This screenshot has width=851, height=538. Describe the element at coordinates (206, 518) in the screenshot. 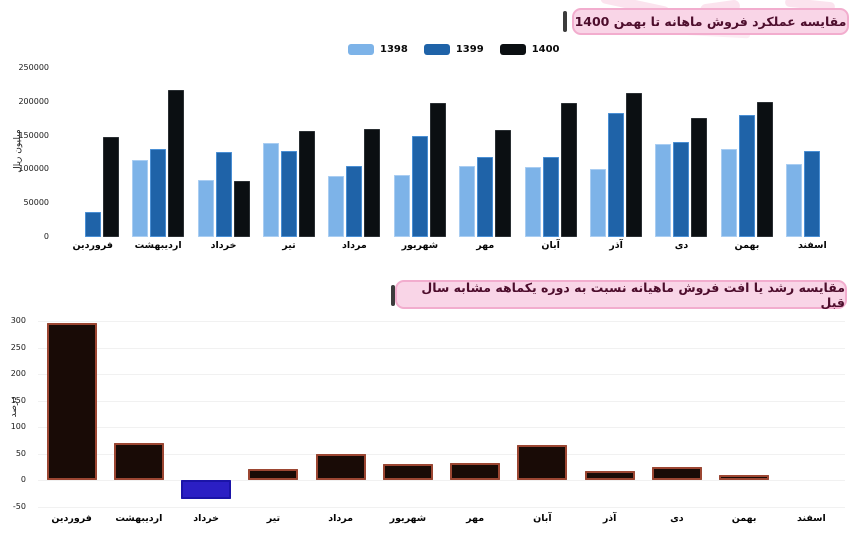

I see `x-tick-label-month-3: خرداد` at that location.